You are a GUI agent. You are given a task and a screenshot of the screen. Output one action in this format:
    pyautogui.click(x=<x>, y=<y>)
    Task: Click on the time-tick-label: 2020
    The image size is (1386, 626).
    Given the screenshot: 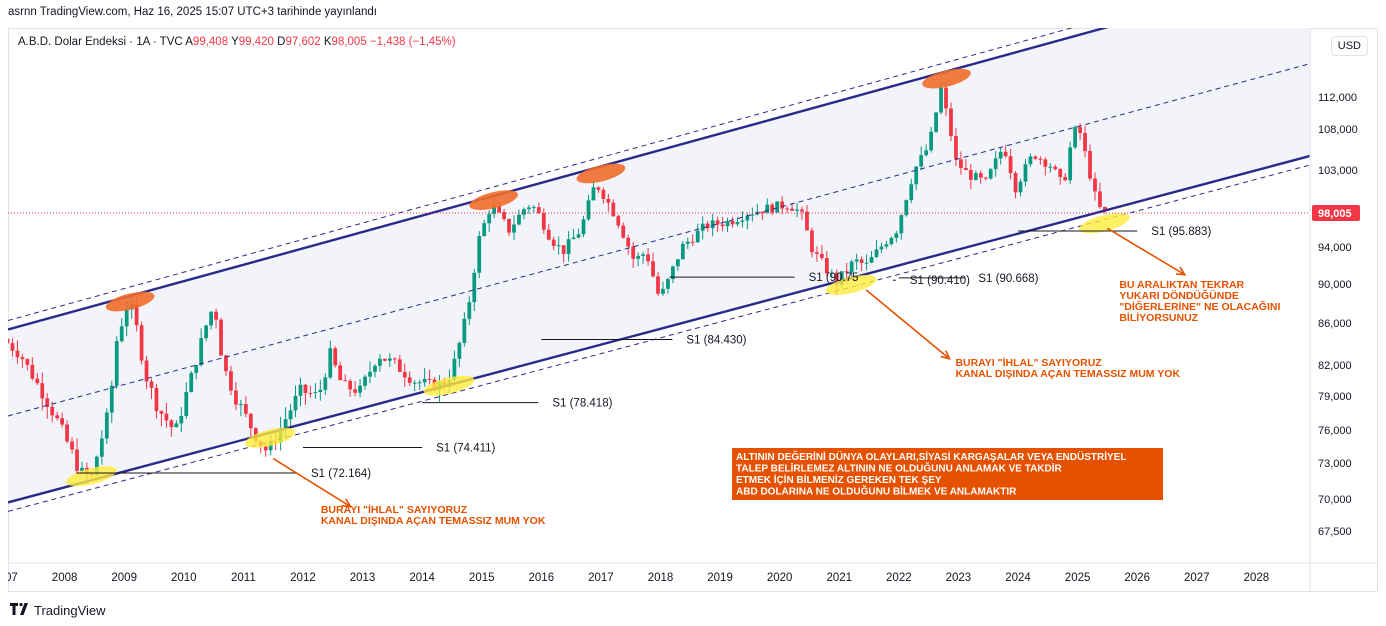 What is the action you would take?
    pyautogui.click(x=780, y=578)
    